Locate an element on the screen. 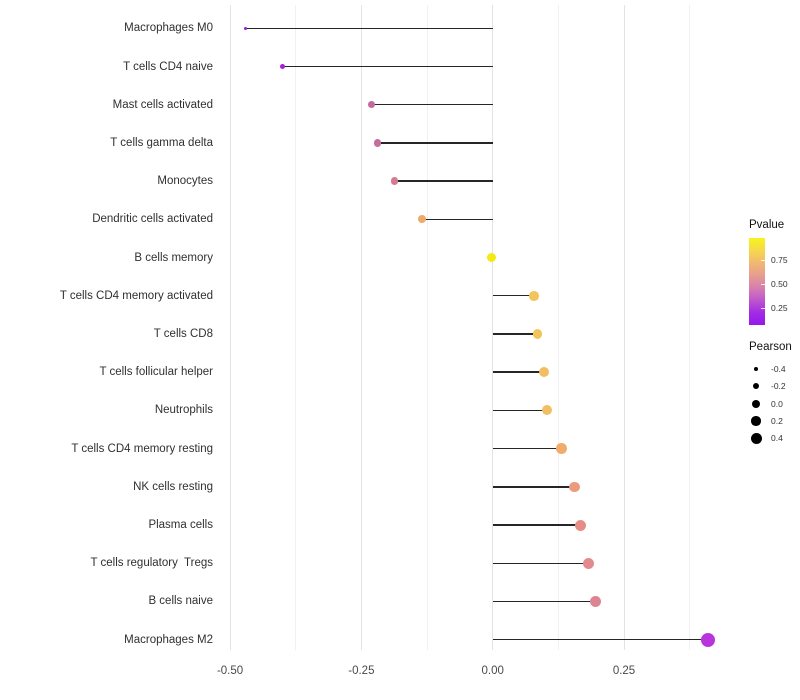  pearson-size-key-label: 0.4 is located at coordinates (777, 438).